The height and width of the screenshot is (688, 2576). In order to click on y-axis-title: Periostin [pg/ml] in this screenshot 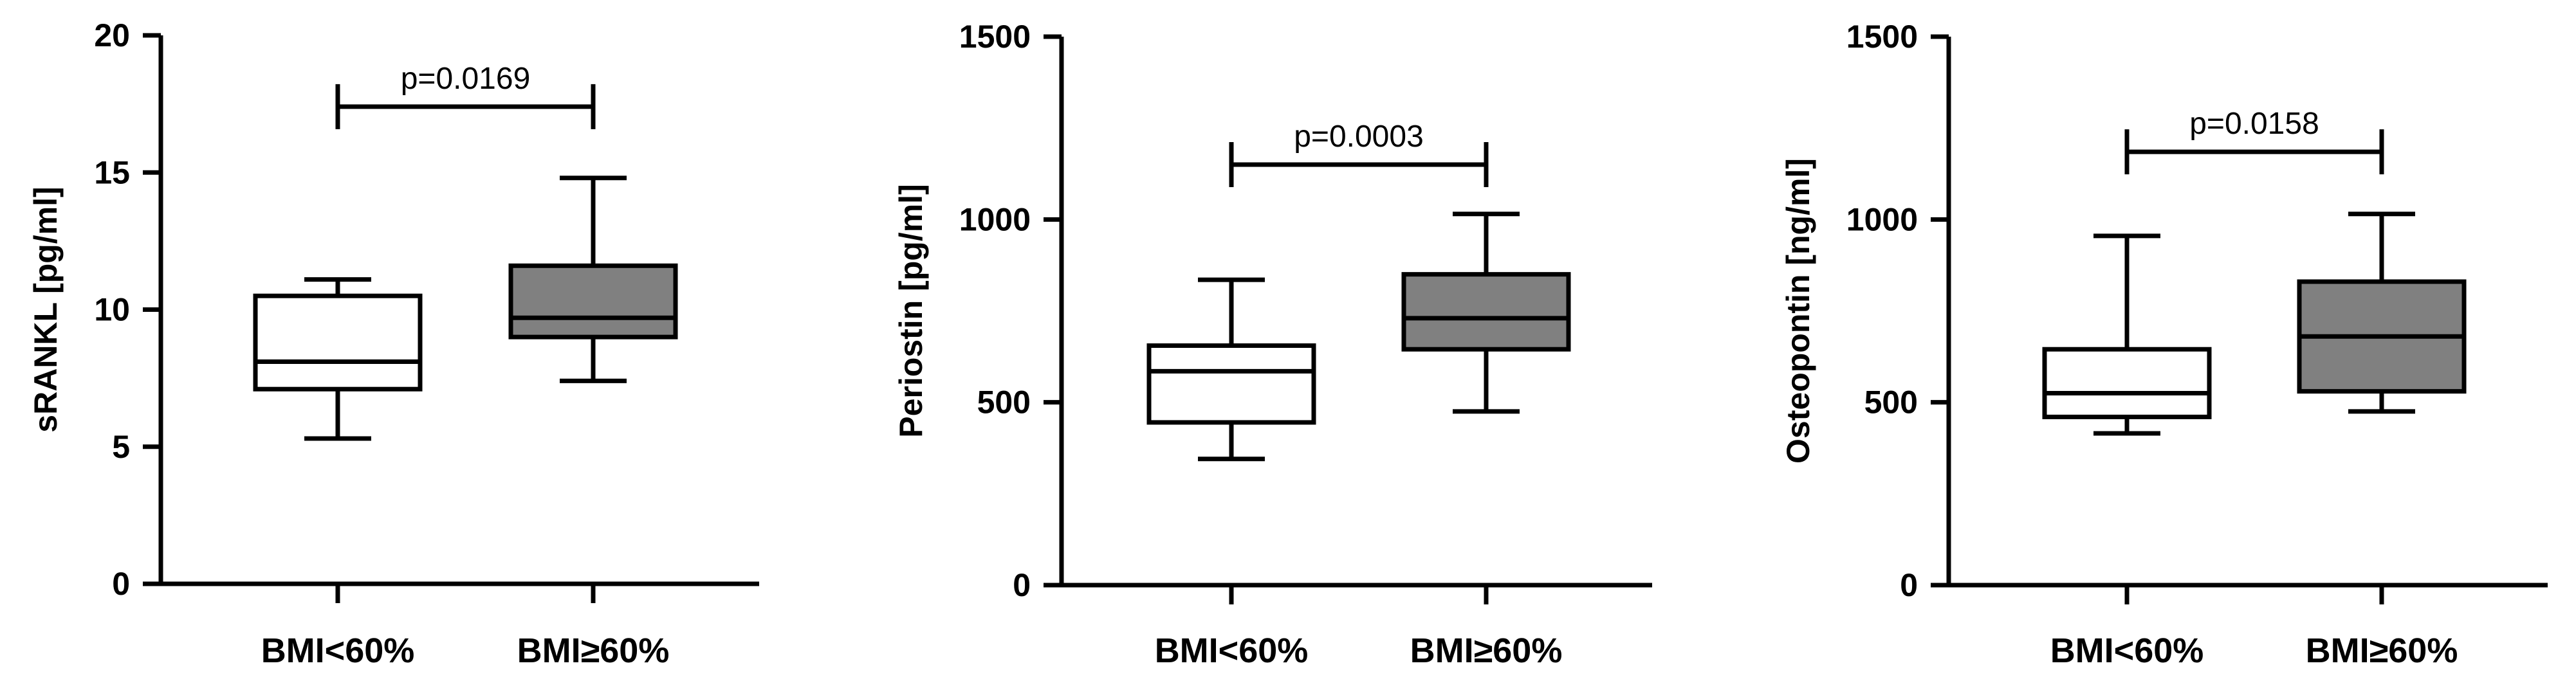, I will do `click(911, 311)`.